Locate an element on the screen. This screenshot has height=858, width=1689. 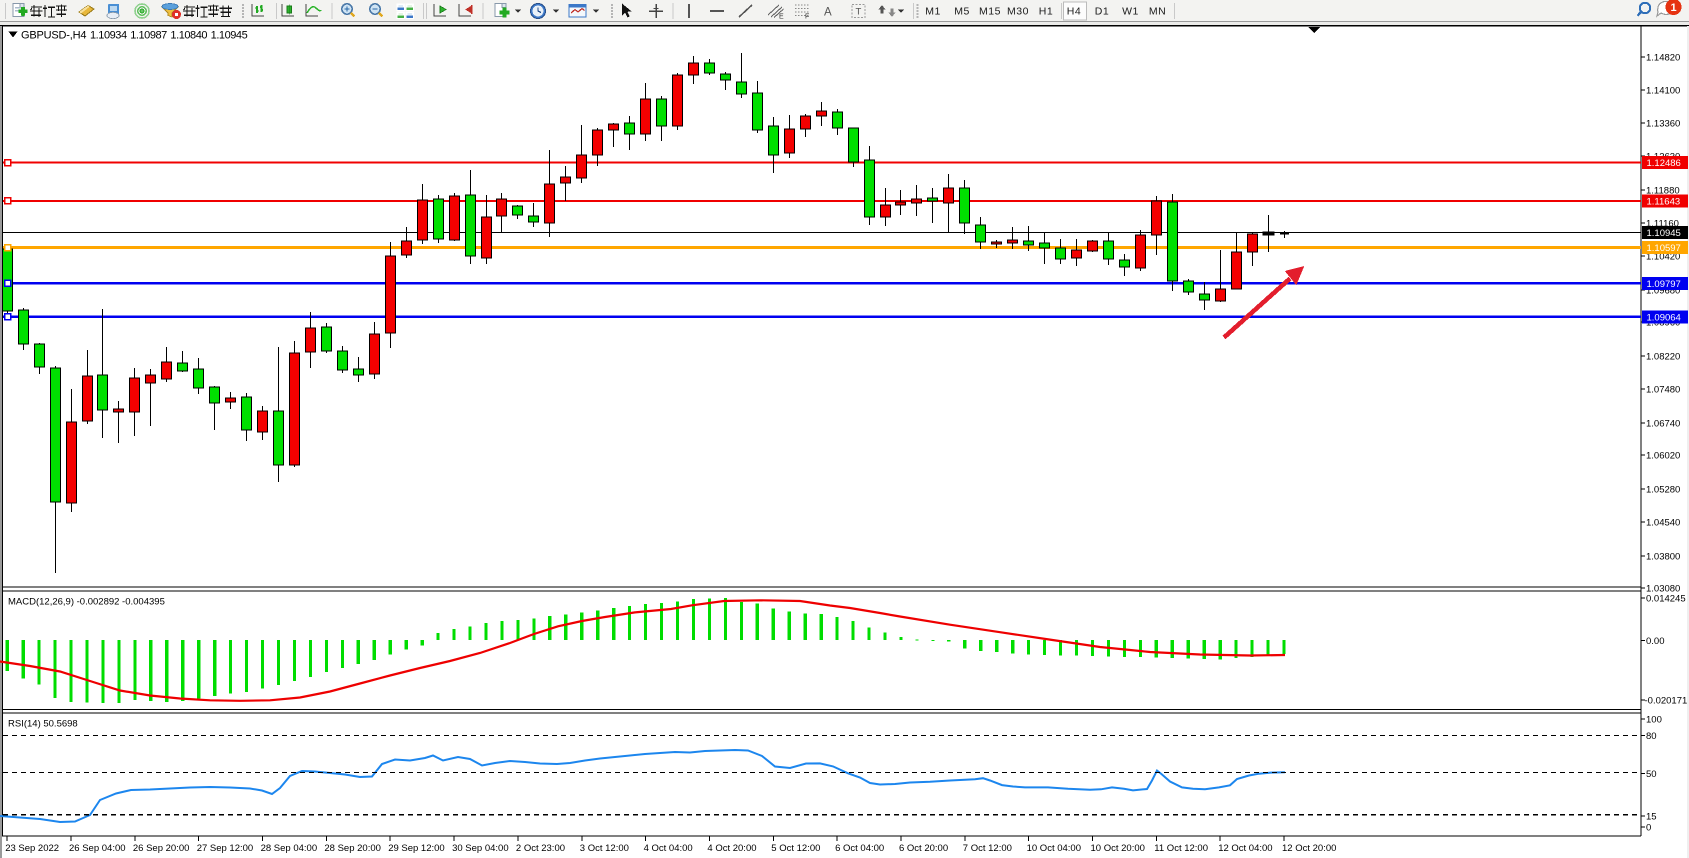
svg-text: 1.14100 is located at coordinates (1663, 91).